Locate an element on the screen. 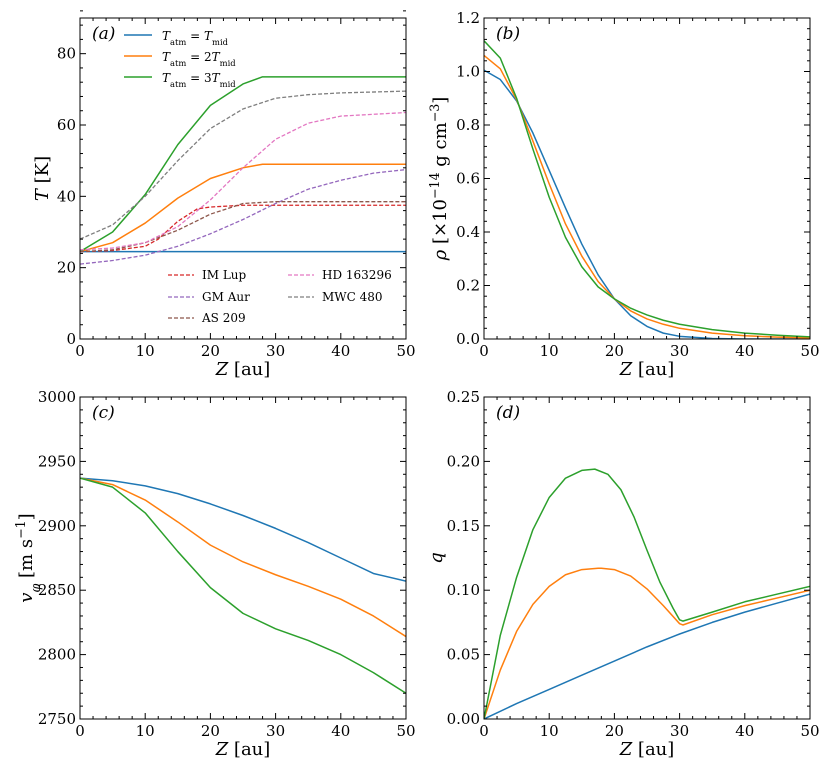 The height and width of the screenshot is (771, 830). panel-a-y-label: T [K] is located at coordinates (42, 178).